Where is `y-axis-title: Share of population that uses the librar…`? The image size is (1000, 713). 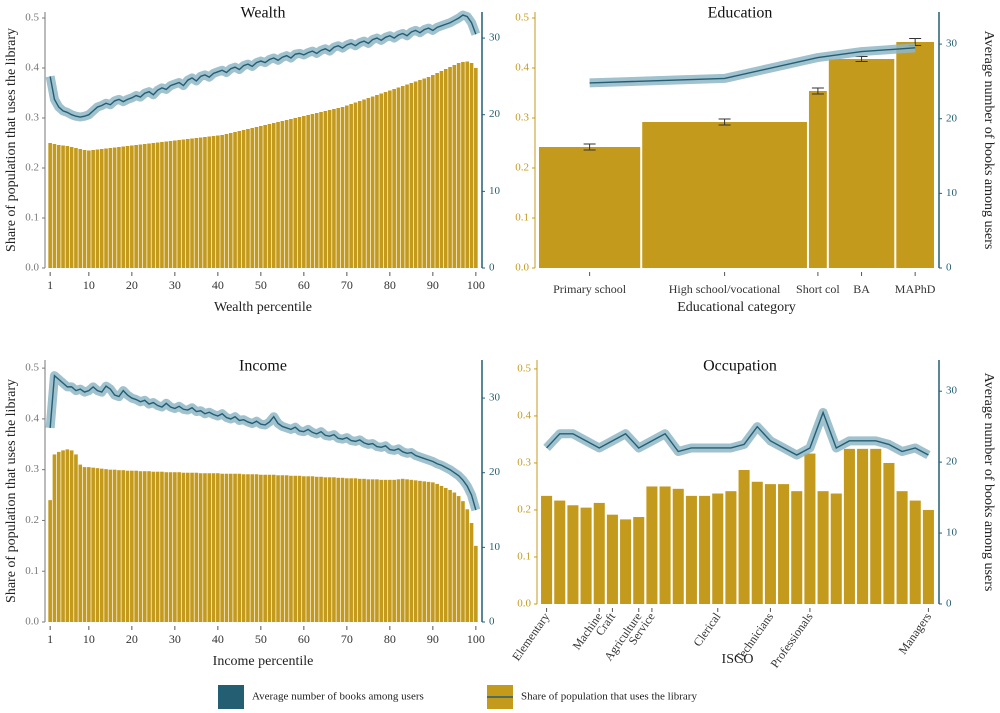 y-axis-title: Share of population that uses the librar… is located at coordinates (11, 140).